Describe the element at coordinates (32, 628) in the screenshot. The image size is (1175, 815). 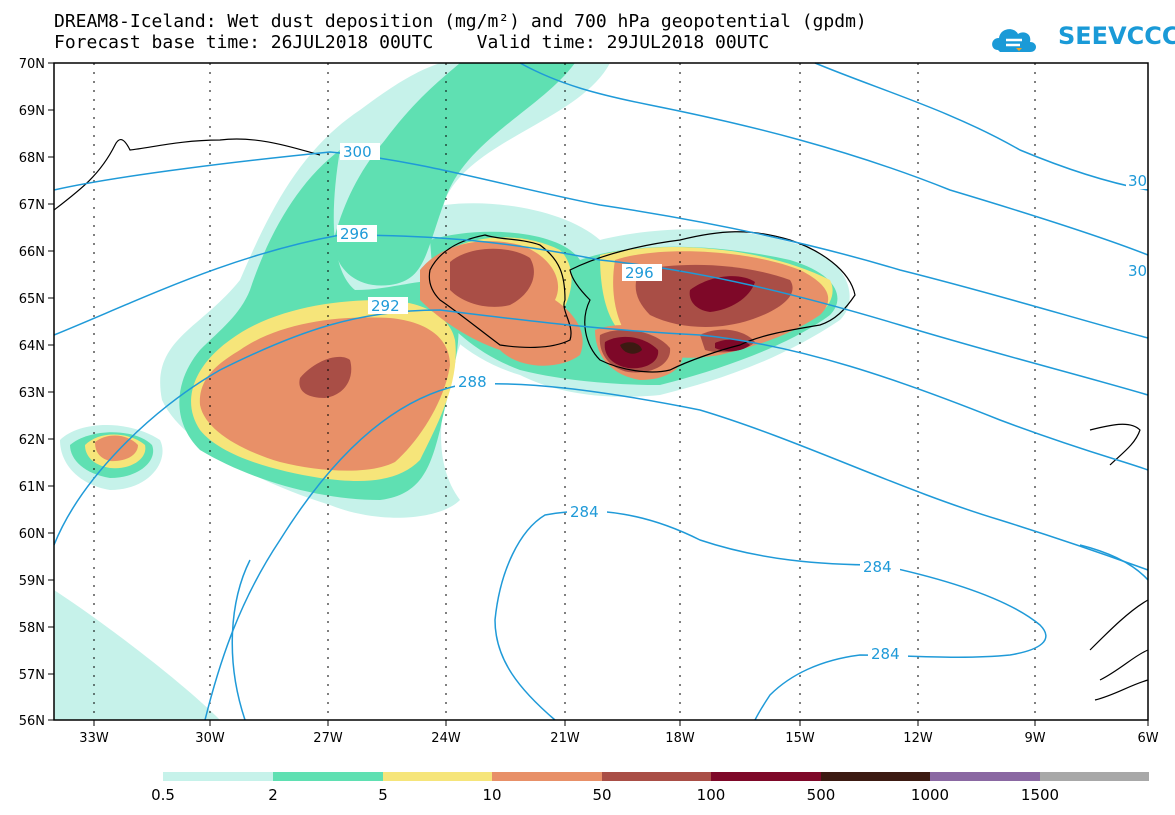
I see `lat-label: 58N` at that location.